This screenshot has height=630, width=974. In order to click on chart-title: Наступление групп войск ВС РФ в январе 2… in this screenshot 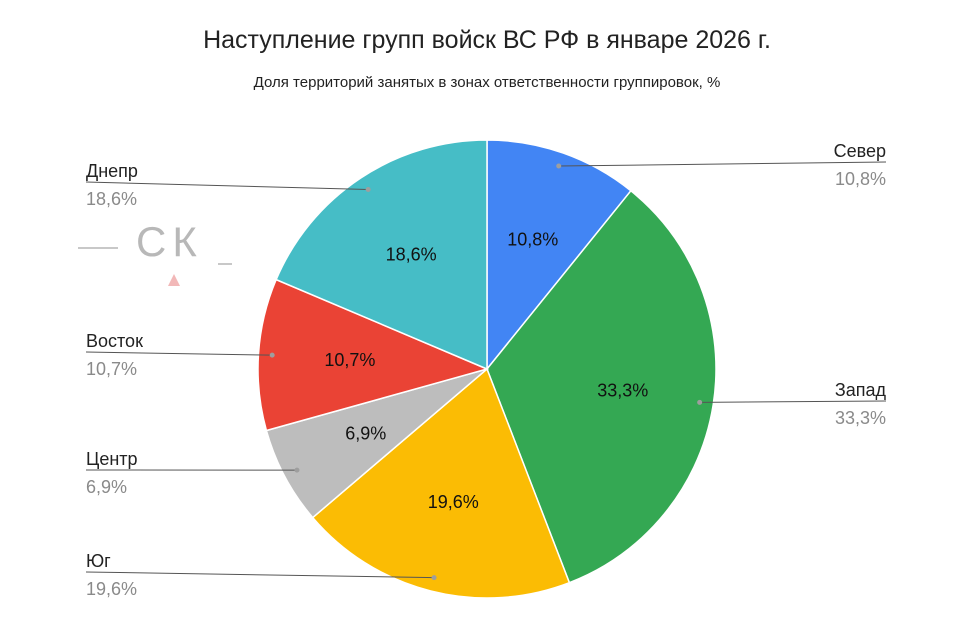, I will do `click(487, 40)`.